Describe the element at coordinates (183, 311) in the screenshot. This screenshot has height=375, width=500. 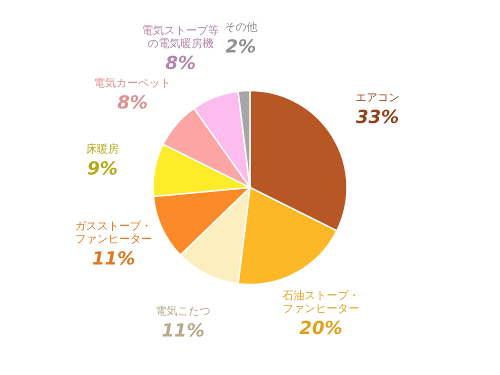
I see `slice-label: 電気こたつ` at that location.